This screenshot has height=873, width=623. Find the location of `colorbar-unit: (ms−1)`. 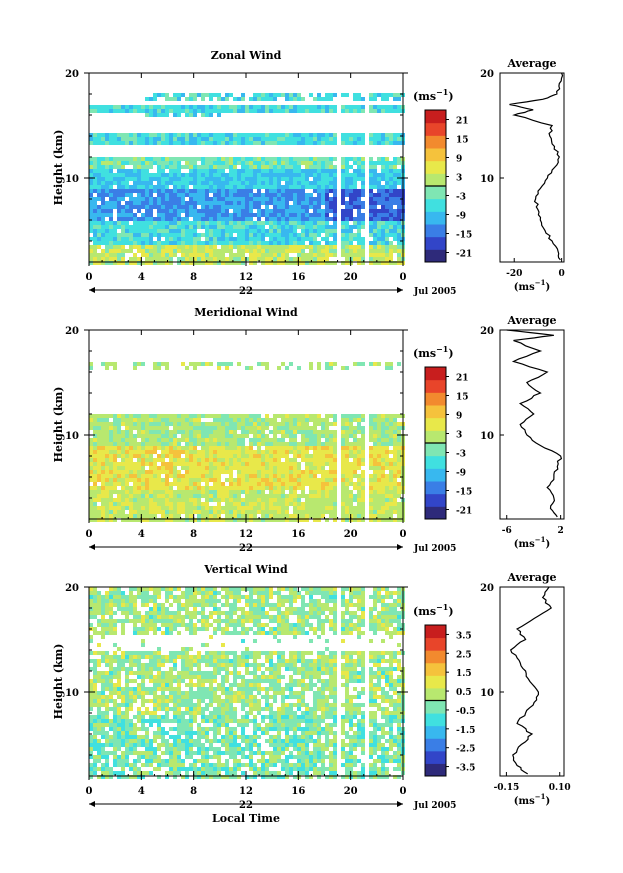

colorbar-unit: (ms−1) is located at coordinates (433, 352).